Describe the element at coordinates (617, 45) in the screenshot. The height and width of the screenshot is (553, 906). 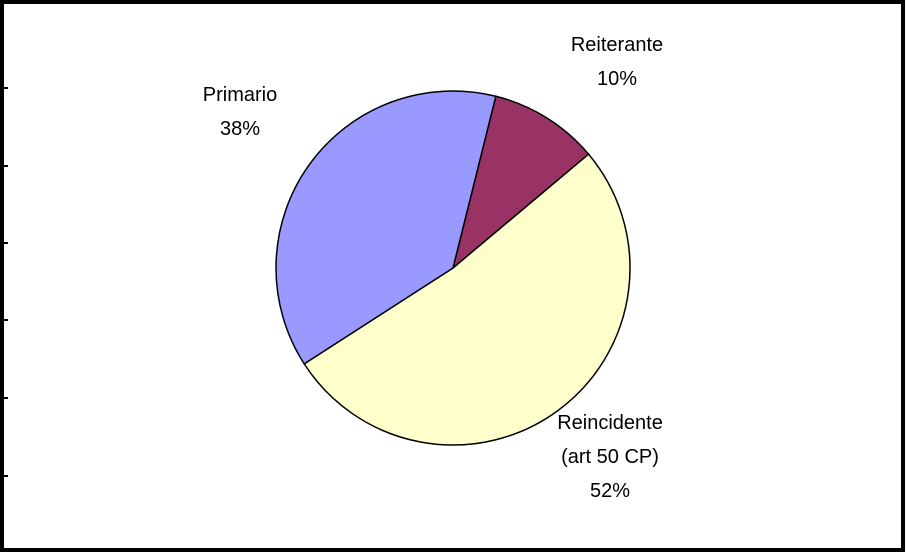
I see `category-label: Reiterante` at that location.